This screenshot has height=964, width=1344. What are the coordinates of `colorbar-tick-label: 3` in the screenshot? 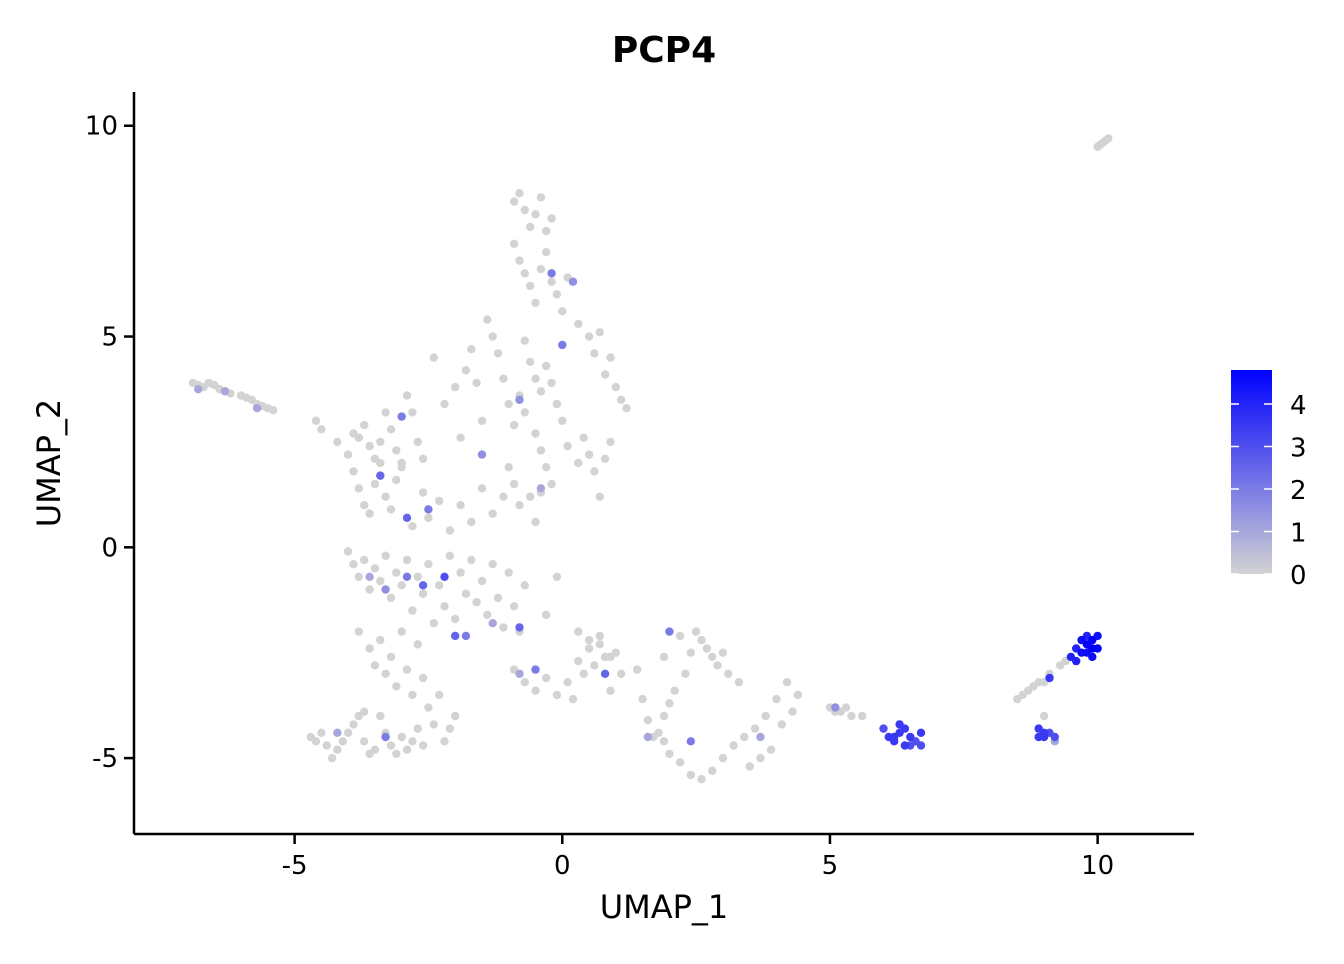 It's located at (1298, 449).